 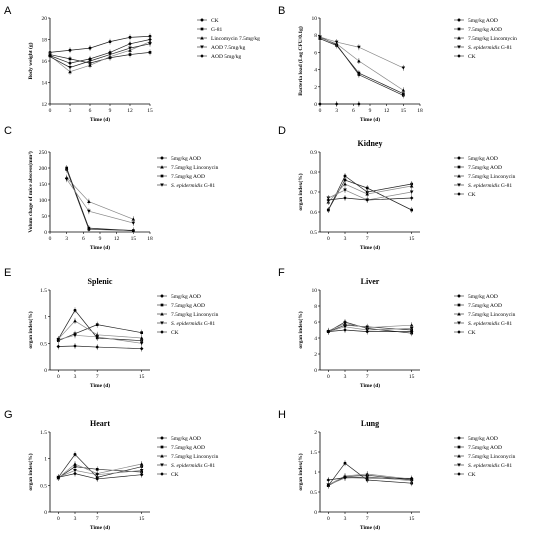 What do you see at coordinates (282, 131) in the screenshot?
I see `panel-letter: D` at bounding box center [282, 131].